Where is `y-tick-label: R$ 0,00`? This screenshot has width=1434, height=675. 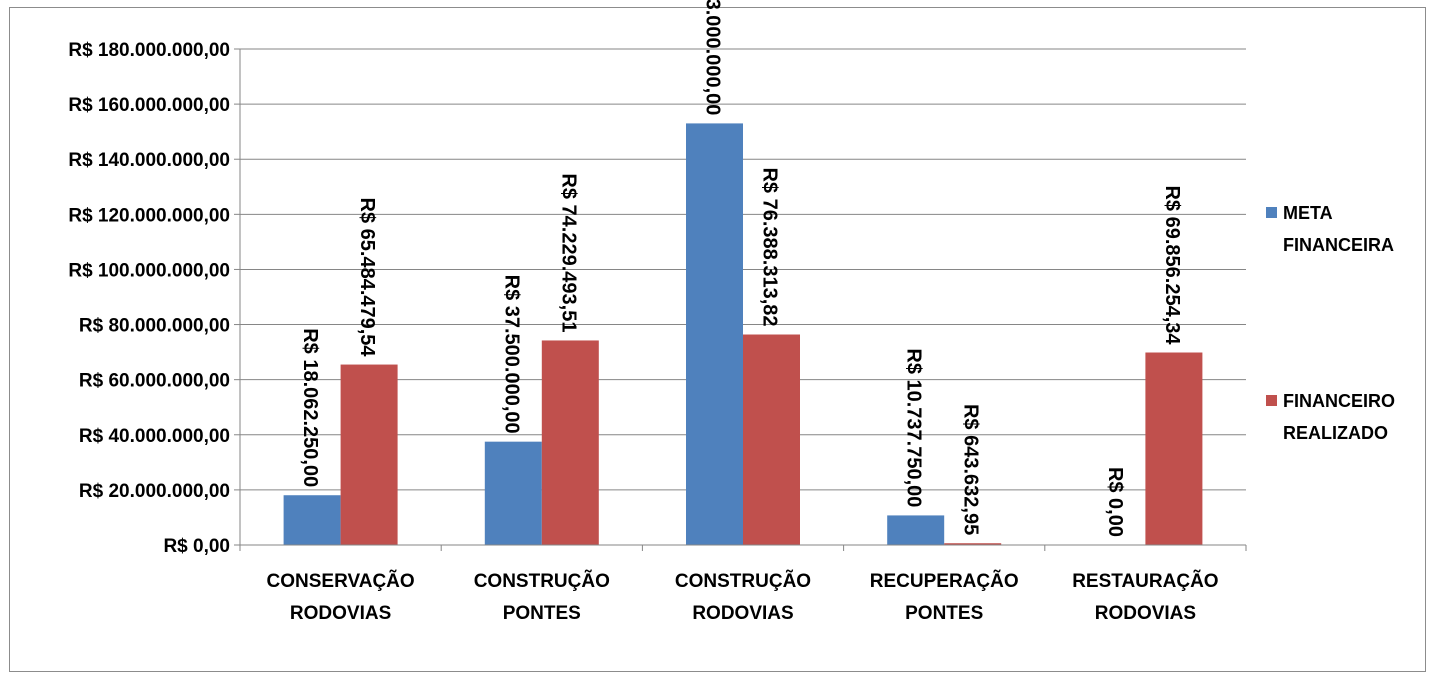
y-tick-label: R$ 0,00 is located at coordinates (196, 546).